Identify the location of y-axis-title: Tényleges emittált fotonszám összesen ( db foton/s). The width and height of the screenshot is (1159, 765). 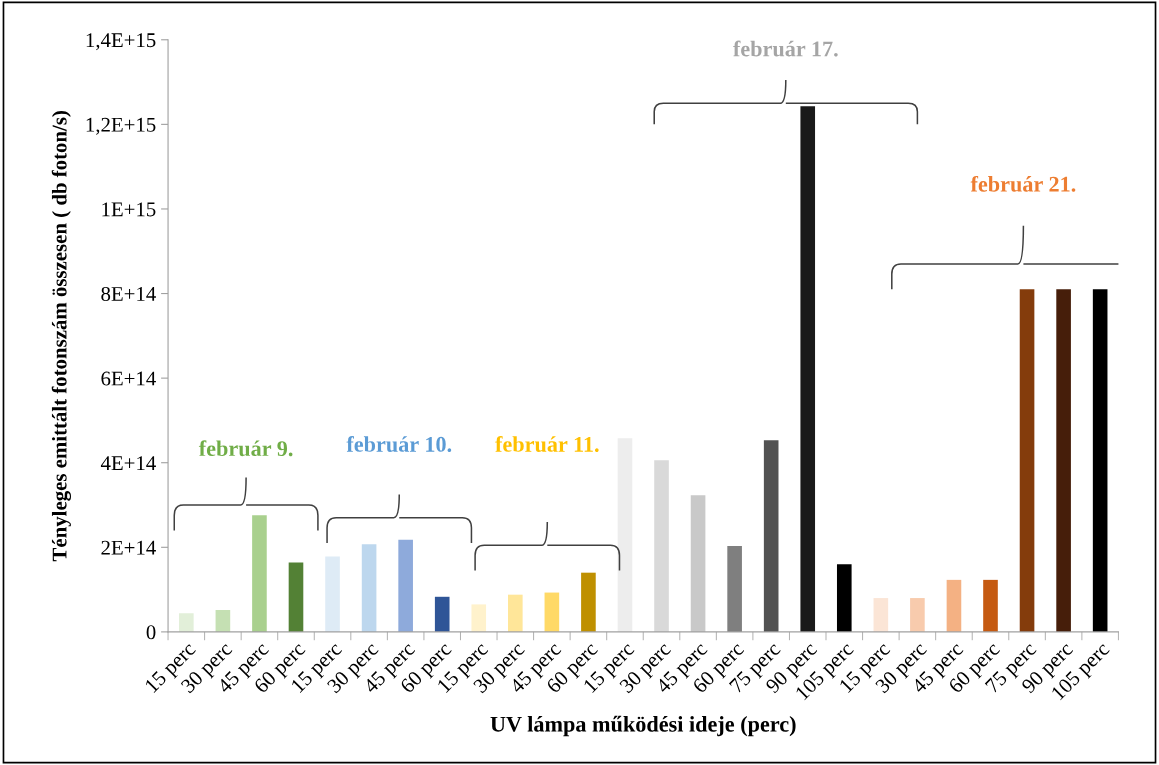
(61, 336).